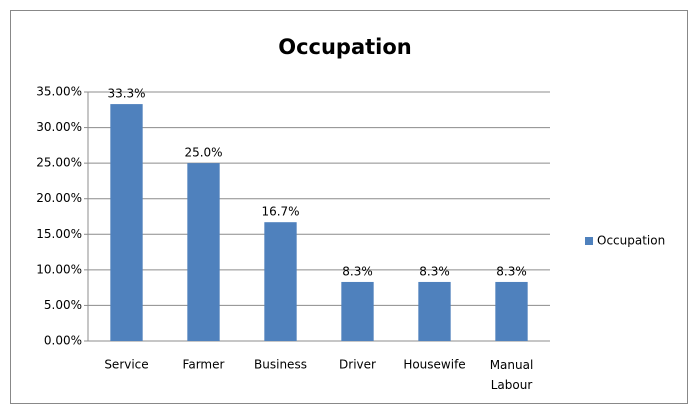  I want to click on y-tick-label: 20.00%, so click(59, 198).